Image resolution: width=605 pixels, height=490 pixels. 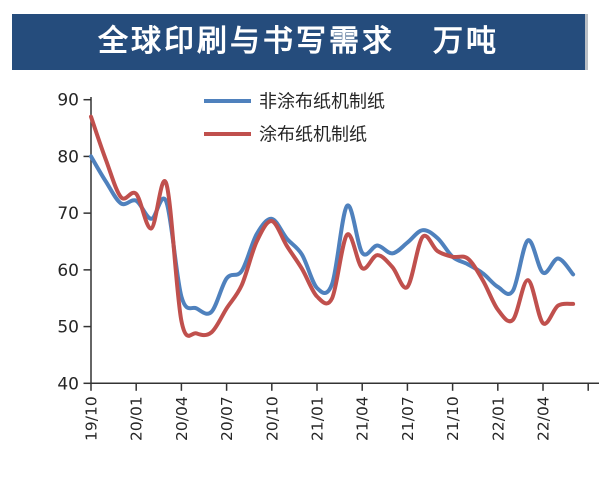 I want to click on x-tick-label: 19/10, so click(x=92, y=418).